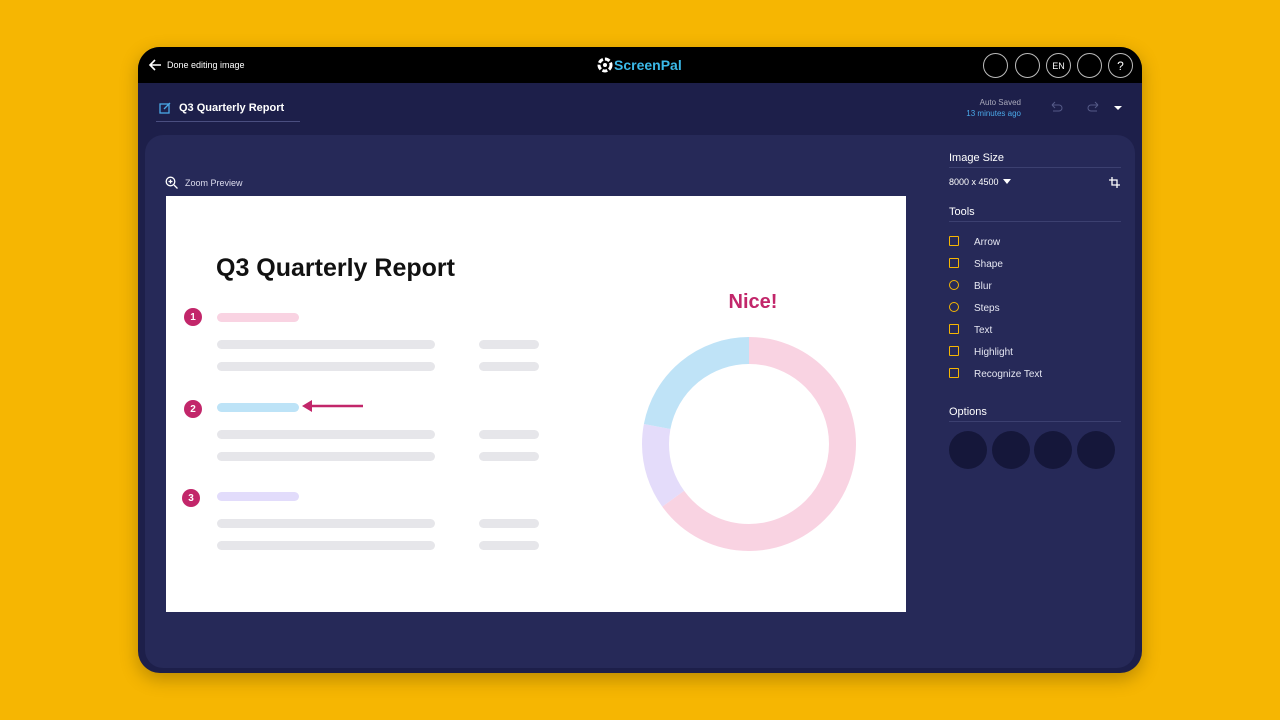 Image resolution: width=1280 pixels, height=720 pixels. Describe the element at coordinates (968, 412) in the screenshot. I see `section-title: Options` at that location.